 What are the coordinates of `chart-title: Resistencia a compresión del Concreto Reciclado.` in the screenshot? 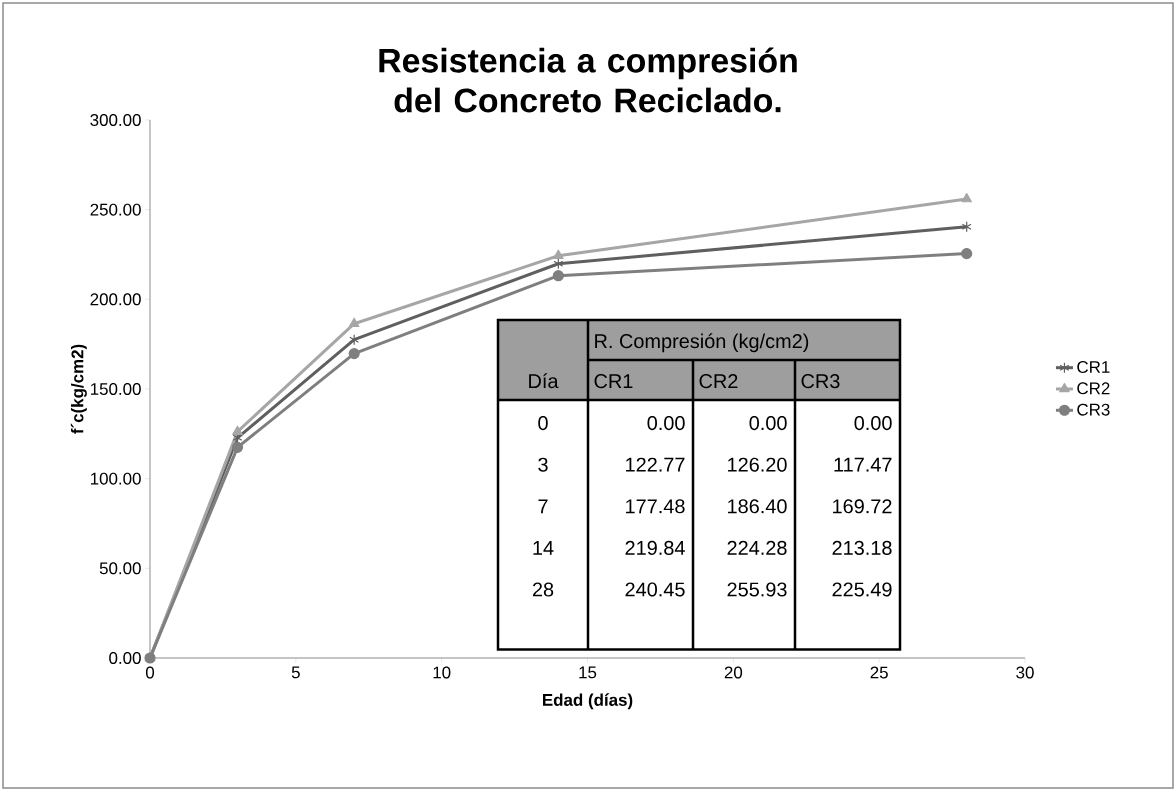 It's located at (588, 80).